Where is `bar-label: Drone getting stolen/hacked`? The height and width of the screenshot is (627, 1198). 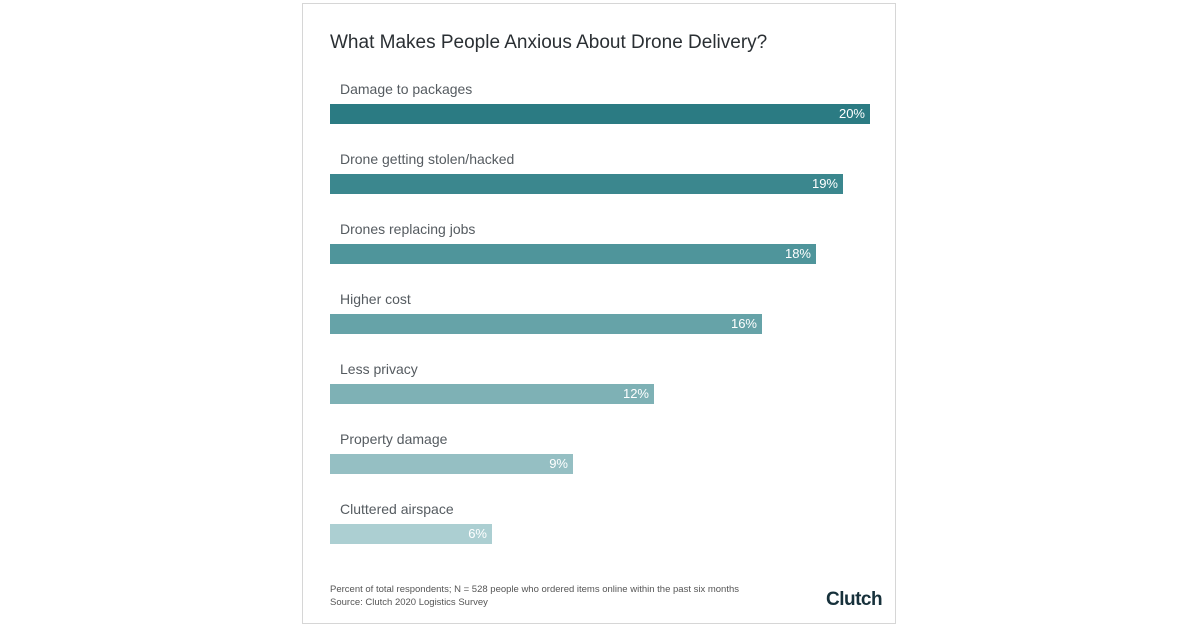 bar-label: Drone getting stolen/hacked is located at coordinates (427, 159).